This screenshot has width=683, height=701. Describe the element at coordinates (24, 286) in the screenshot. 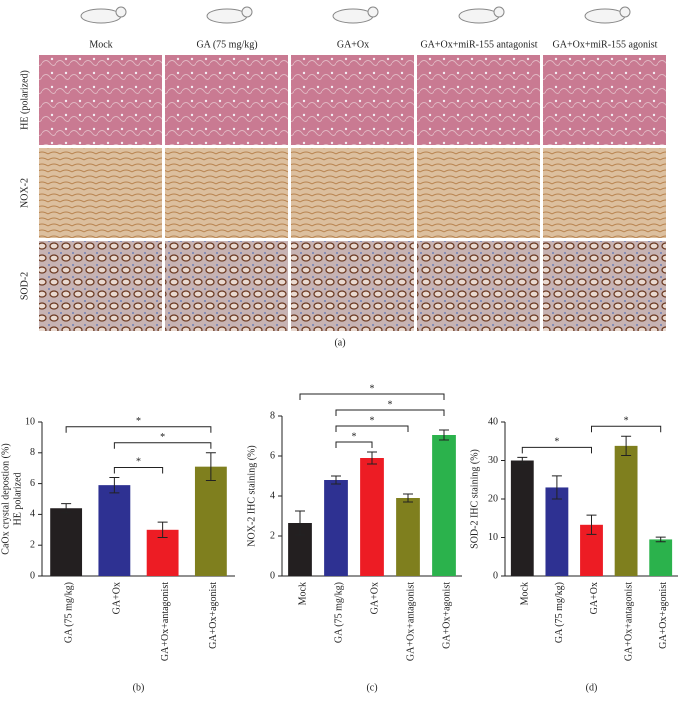

I see `row-label: SOD-2` at that location.